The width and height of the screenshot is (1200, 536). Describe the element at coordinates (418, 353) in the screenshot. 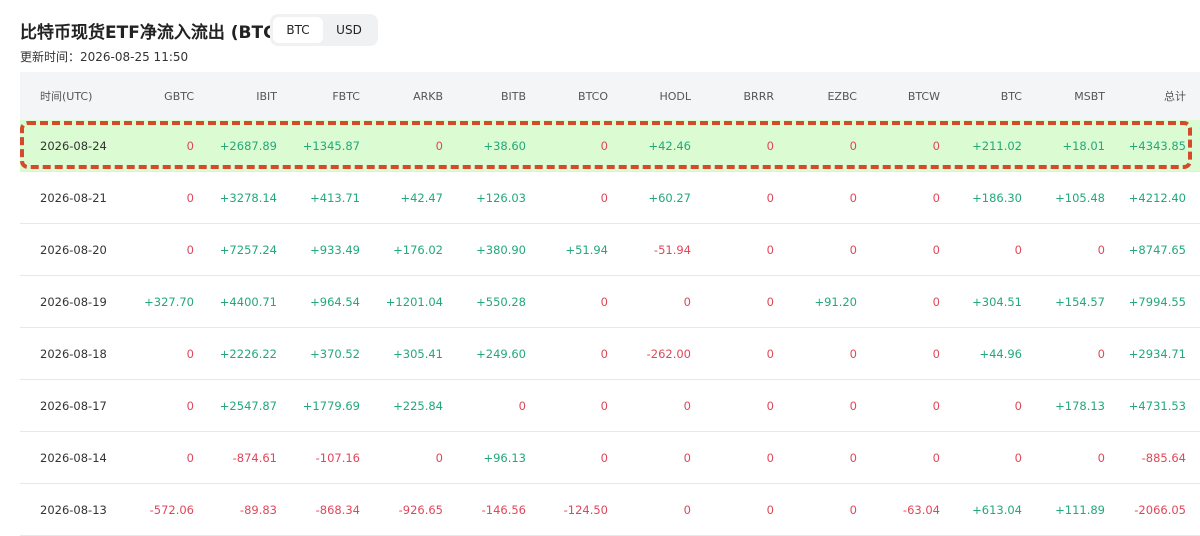

I see `flow-cell: +305.41` at that location.